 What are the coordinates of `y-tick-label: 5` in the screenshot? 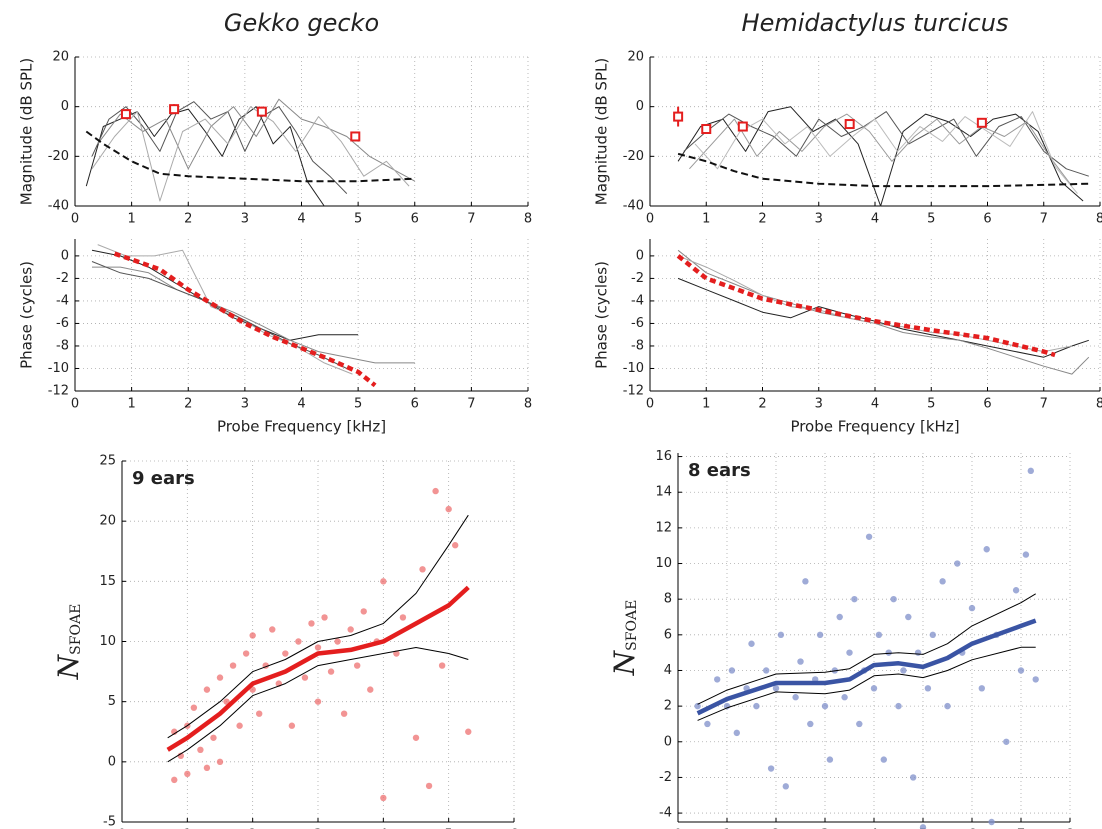 It's located at (112, 701).